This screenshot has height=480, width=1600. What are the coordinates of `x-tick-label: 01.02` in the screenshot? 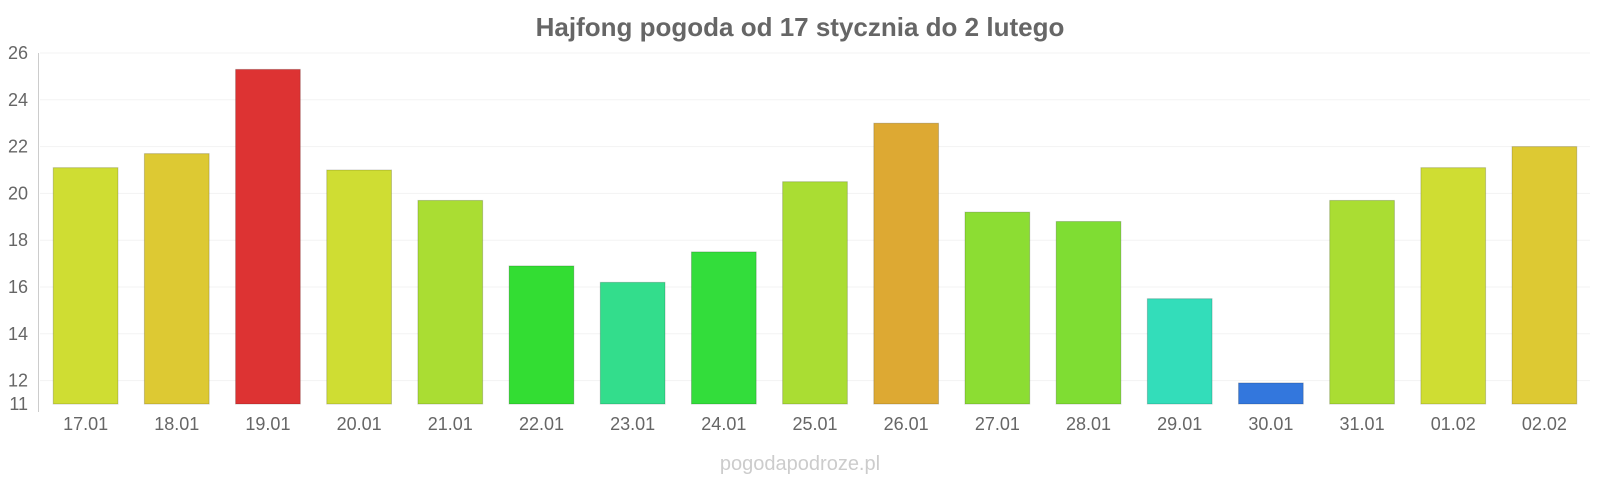 It's located at (1453, 424).